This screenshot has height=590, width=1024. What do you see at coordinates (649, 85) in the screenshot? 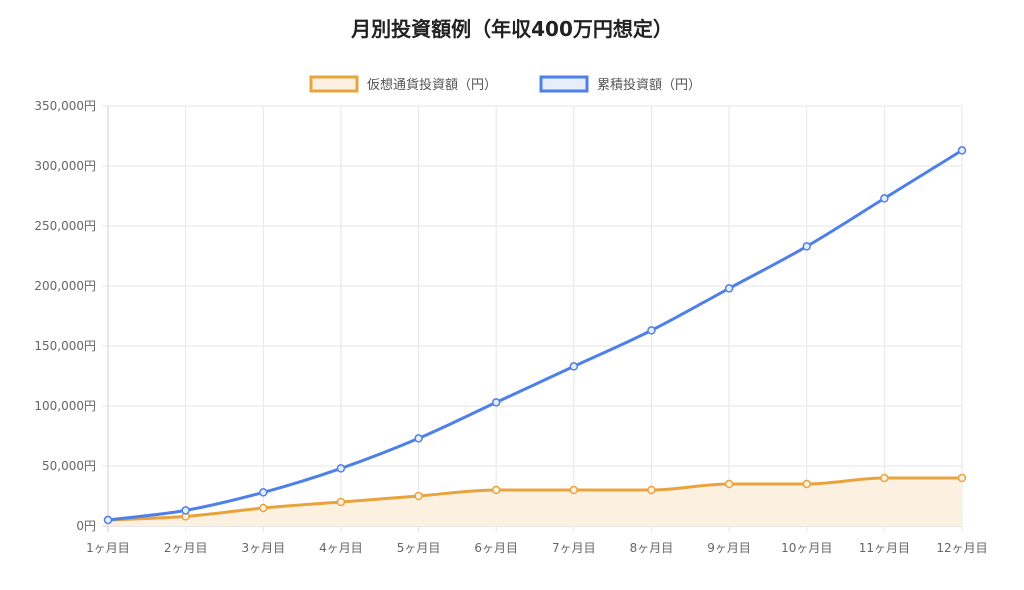
I see `legend-label: 累積投資額（円）` at bounding box center [649, 85].